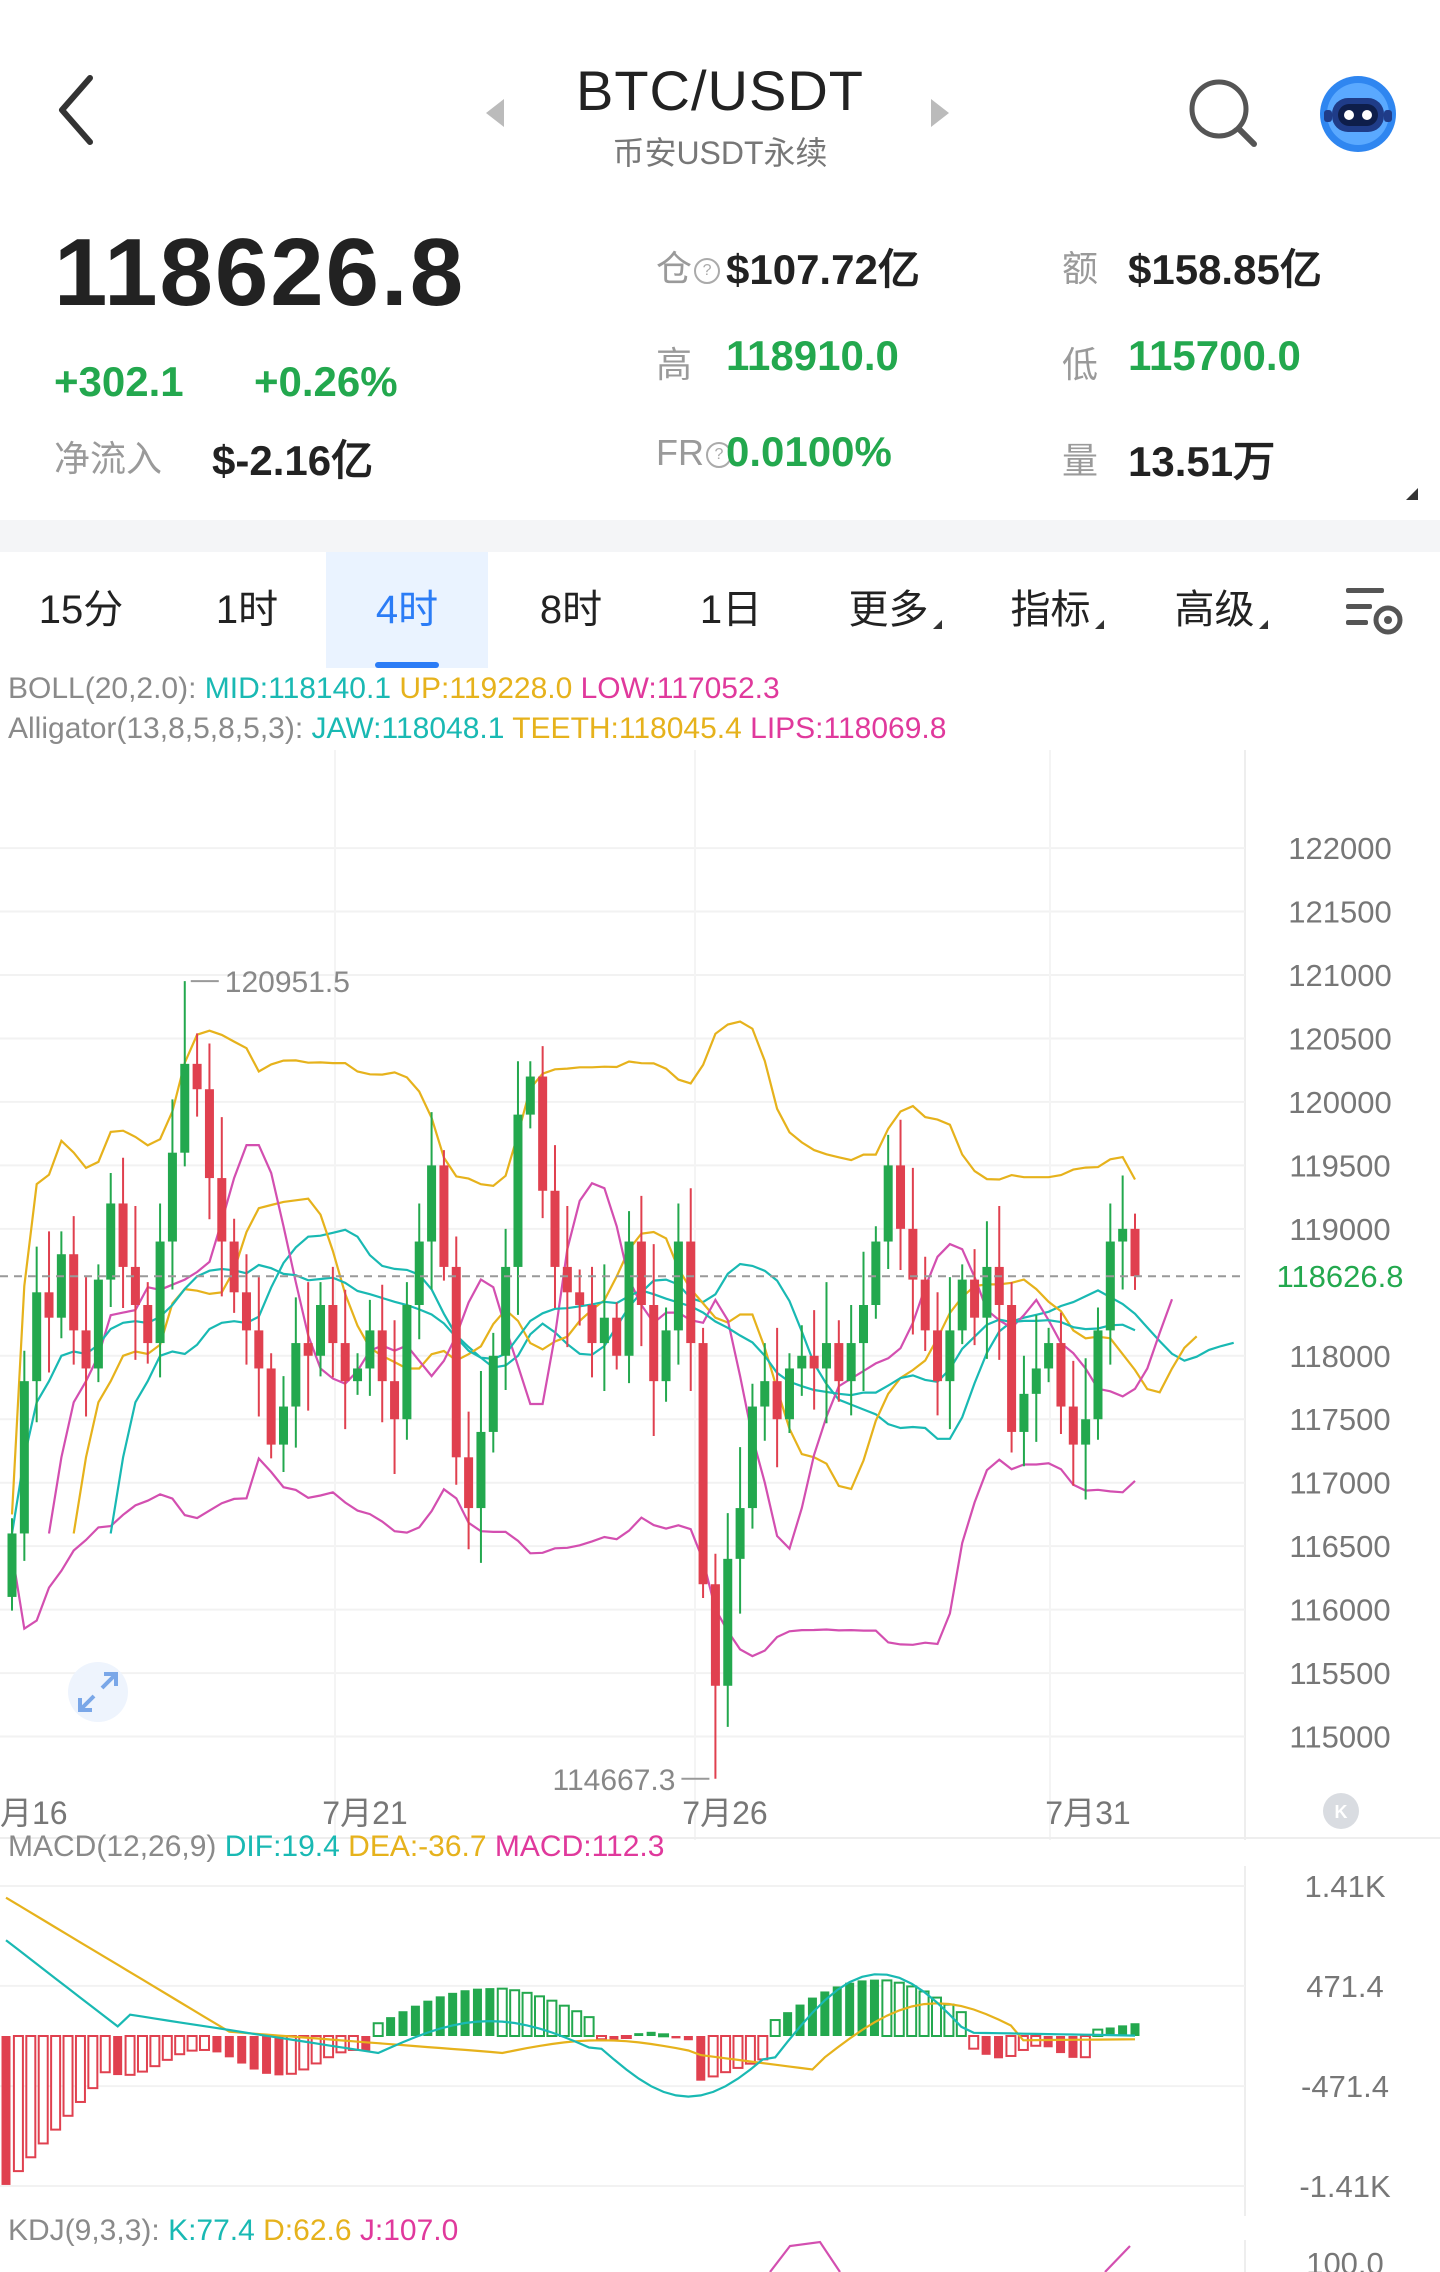 The image size is (1440, 2272). I want to click on next-symbol-icon, so click(940, 113).